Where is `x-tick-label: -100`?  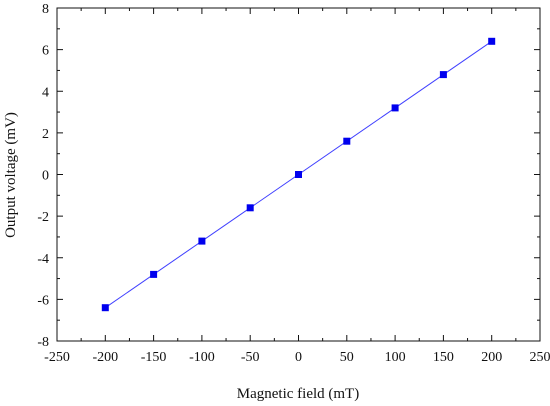
x-tick-label: -100 is located at coordinates (202, 357).